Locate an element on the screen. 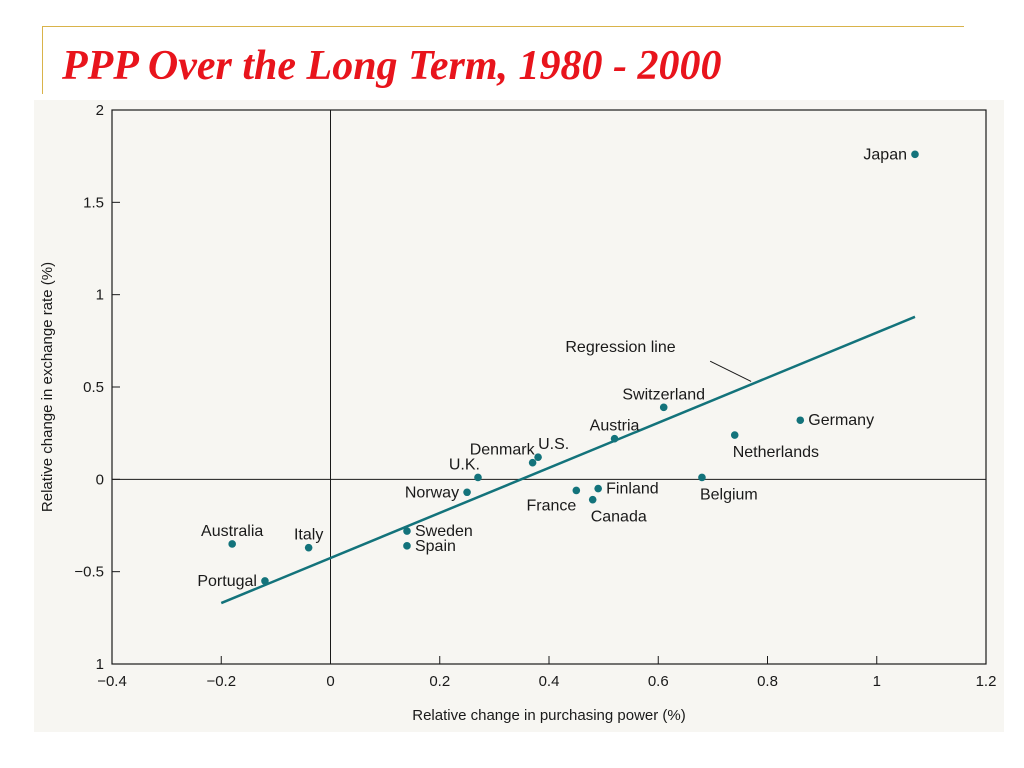 The width and height of the screenshot is (1024, 768). data-point-label: U.K. is located at coordinates (464, 464).